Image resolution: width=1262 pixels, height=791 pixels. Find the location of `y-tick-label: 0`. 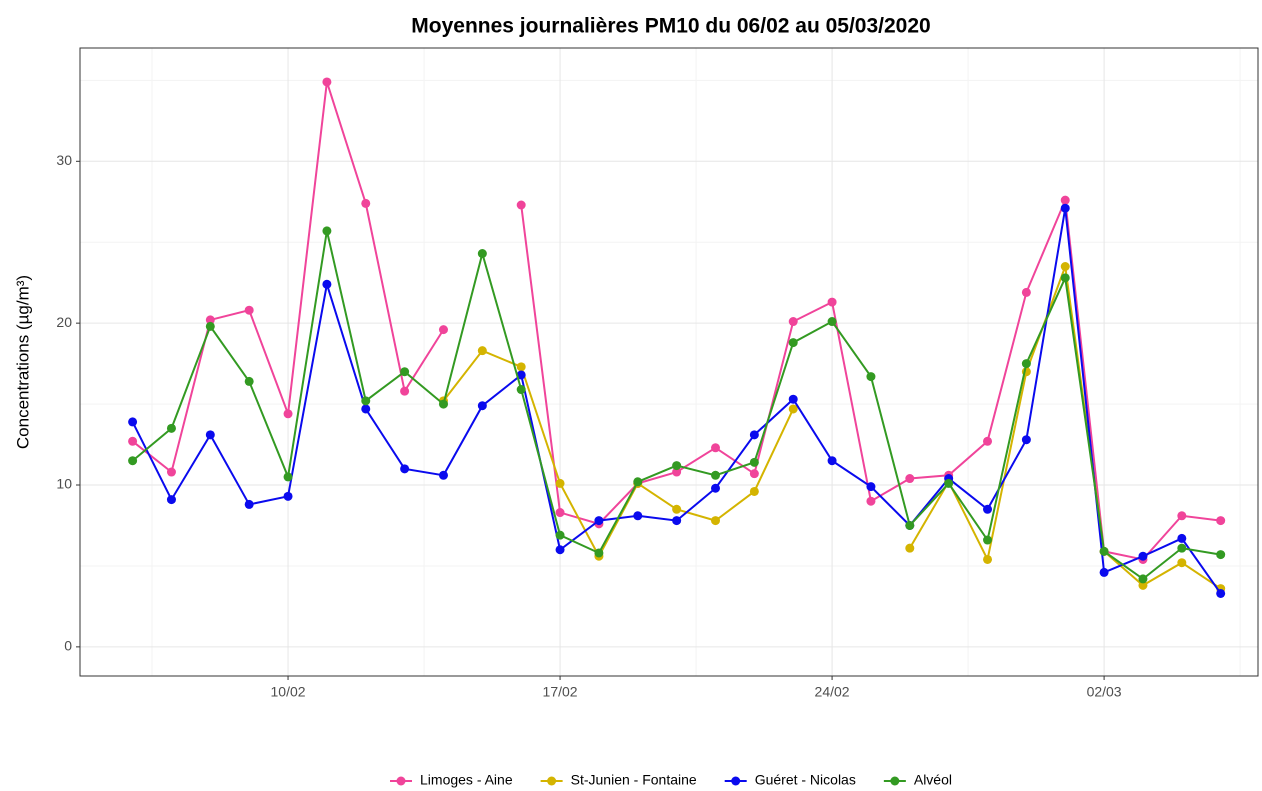

y-tick-label: 0 is located at coordinates (68, 646).